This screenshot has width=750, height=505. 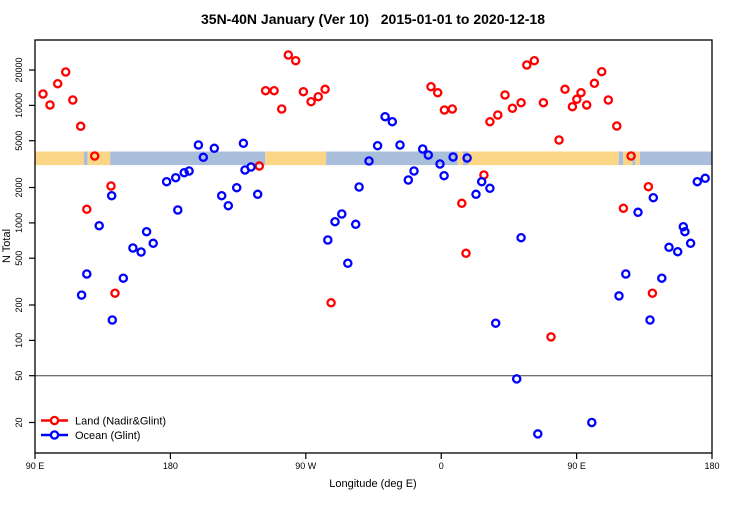 I want to click on y-tick-label: 20000, so click(x=19, y=69).